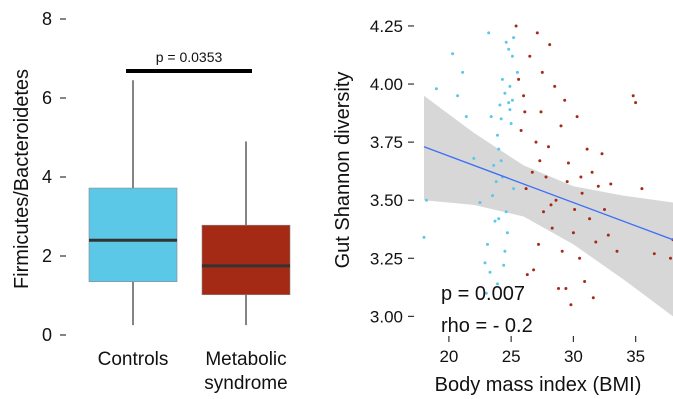 Image resolution: width=673 pixels, height=399 pixels. I want to click on boxplot-y-axis-label: Firmicutes/Bacteroidetes, so click(22, 179).